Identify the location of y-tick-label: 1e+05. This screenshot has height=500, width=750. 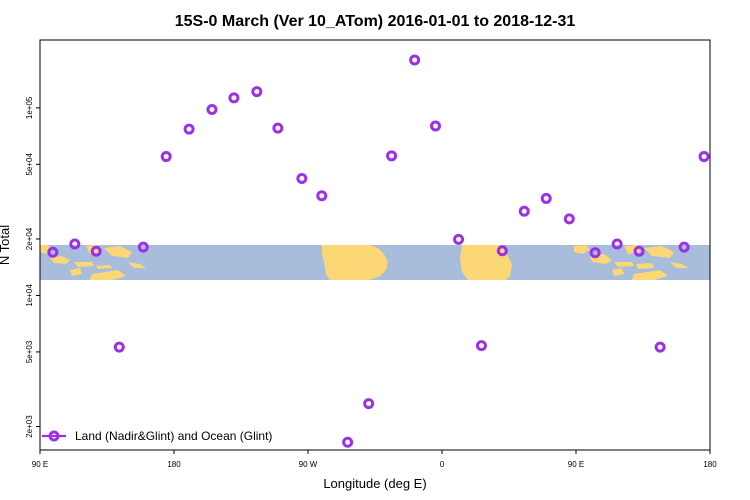
(29, 107).